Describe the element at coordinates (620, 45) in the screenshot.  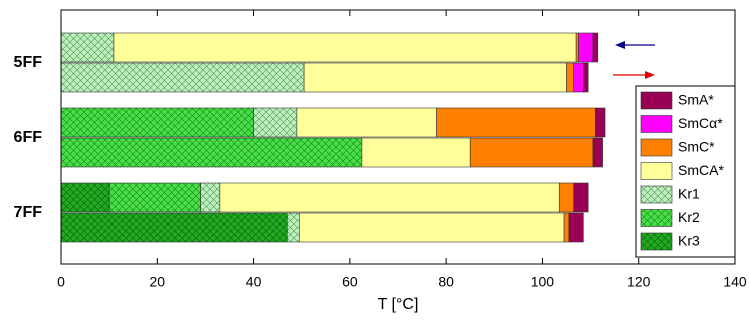
I see `cooling-arrow-head` at that location.